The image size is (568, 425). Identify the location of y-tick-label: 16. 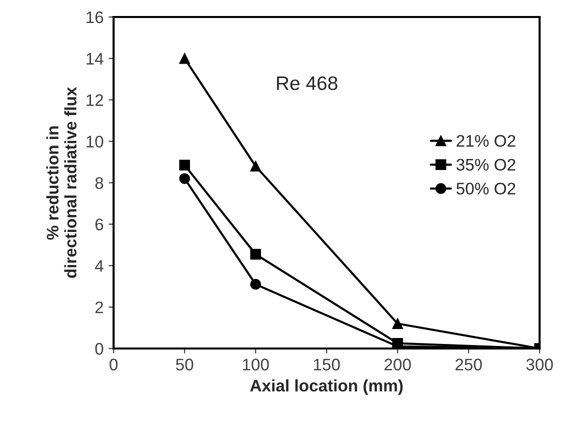
(95, 17).